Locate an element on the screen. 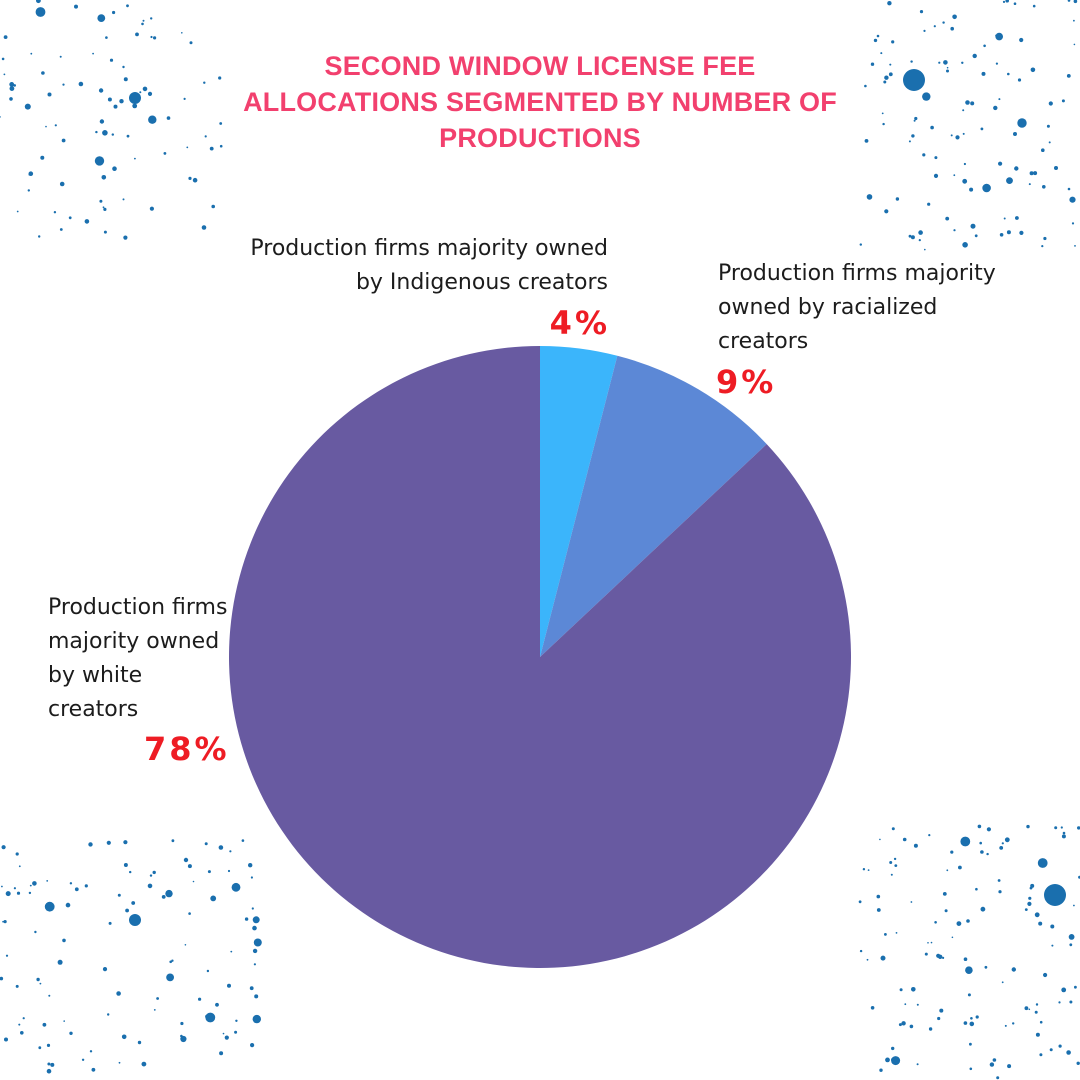  speckle-blot is located at coordinates (914, 80).